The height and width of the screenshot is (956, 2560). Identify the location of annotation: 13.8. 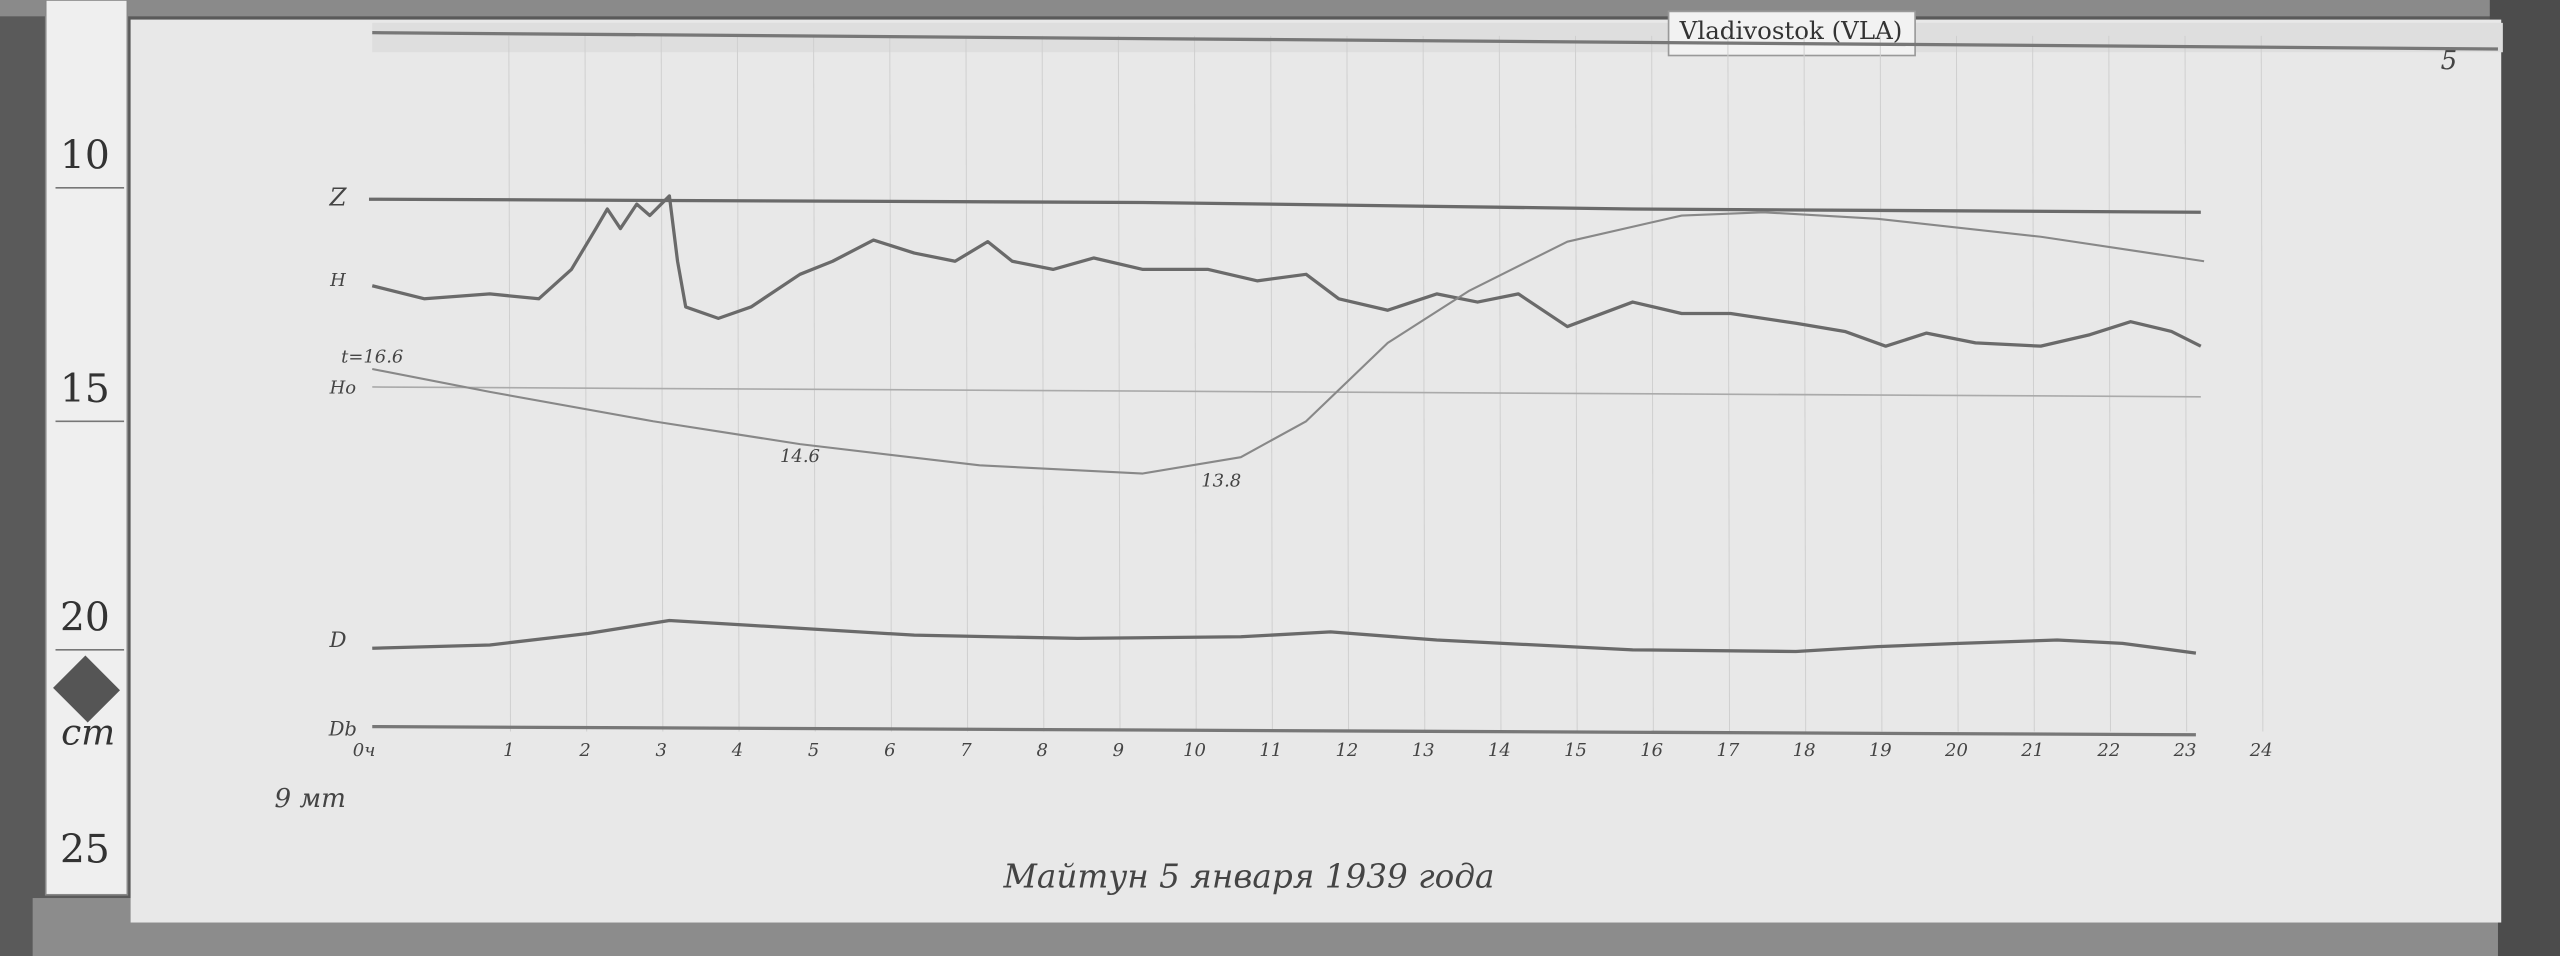
(1221, 481).